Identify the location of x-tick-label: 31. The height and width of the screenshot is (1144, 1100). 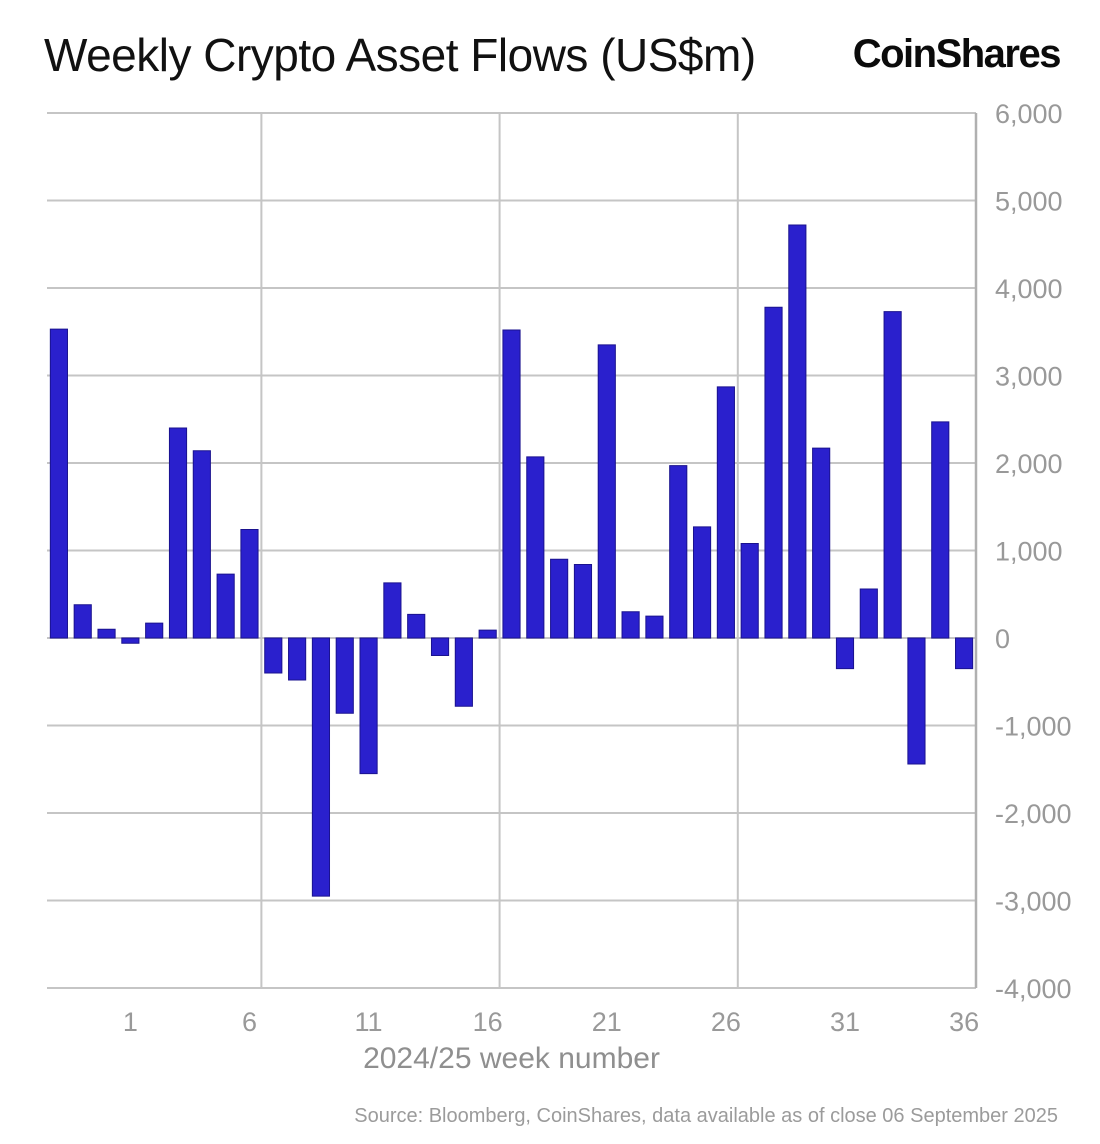
(845, 1022).